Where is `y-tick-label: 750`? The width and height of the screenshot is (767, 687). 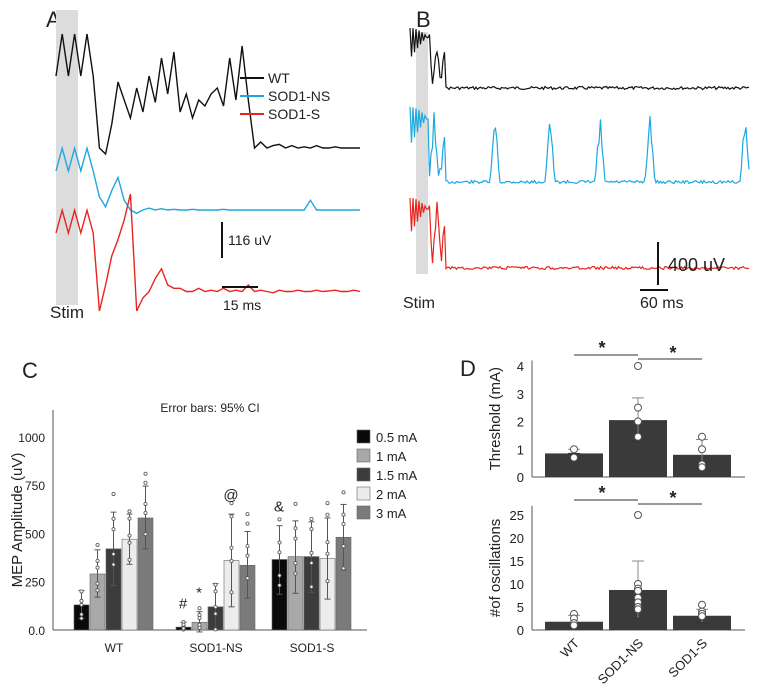
y-tick-label: 750 is located at coordinates (35, 486).